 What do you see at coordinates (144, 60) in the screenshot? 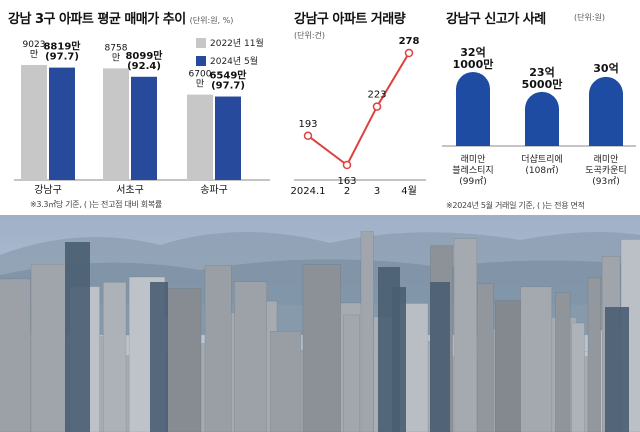
I see `data-label: 8099만 (92.4)` at bounding box center [144, 60].